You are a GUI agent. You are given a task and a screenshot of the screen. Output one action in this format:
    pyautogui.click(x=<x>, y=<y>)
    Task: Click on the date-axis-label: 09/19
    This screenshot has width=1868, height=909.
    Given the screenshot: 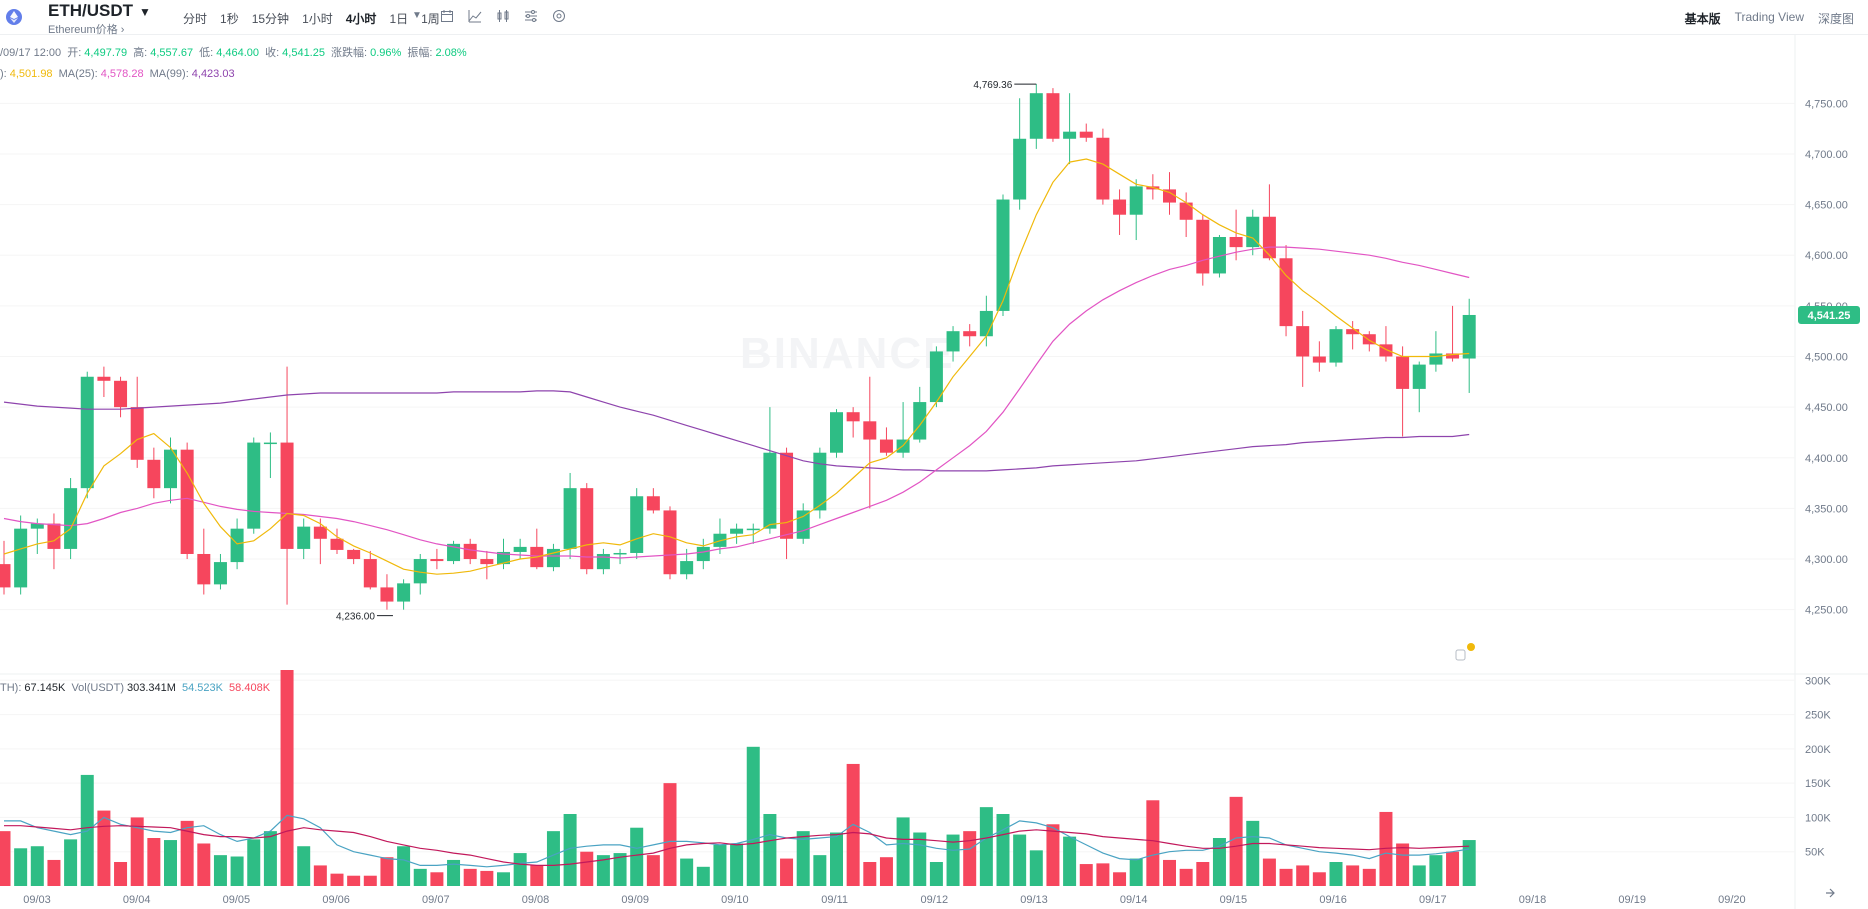 What is the action you would take?
    pyautogui.click(x=1632, y=900)
    